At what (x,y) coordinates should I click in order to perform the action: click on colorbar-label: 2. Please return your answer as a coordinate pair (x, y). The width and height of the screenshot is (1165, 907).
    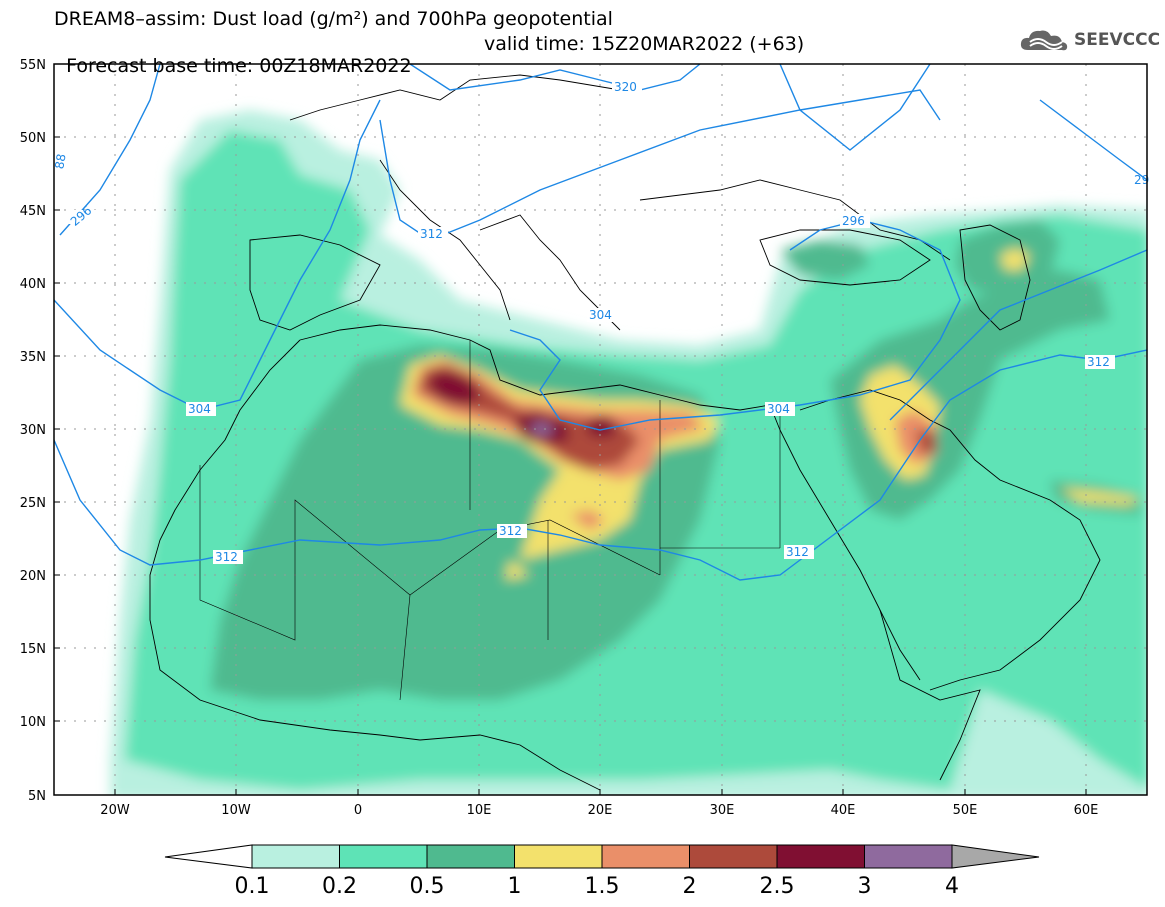
    Looking at the image, I should click on (690, 886).